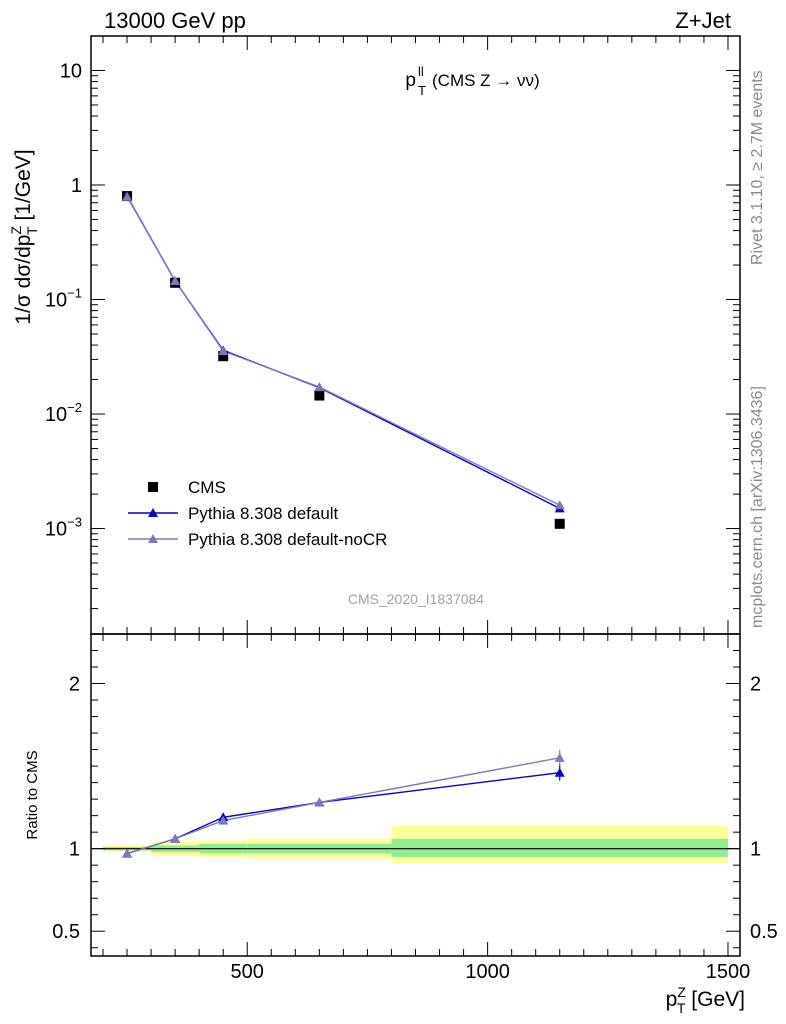  What do you see at coordinates (559, 772) in the screenshot?
I see `ratio-point-default` at bounding box center [559, 772].